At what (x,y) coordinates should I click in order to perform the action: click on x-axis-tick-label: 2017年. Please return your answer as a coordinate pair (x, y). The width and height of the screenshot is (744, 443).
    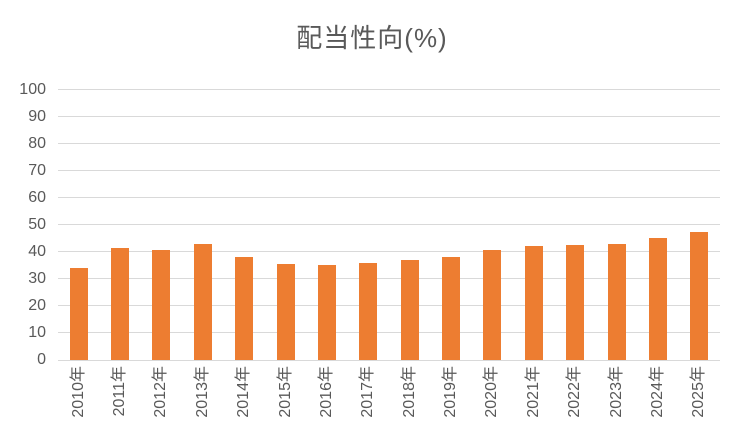
    Looking at the image, I should click on (368, 392).